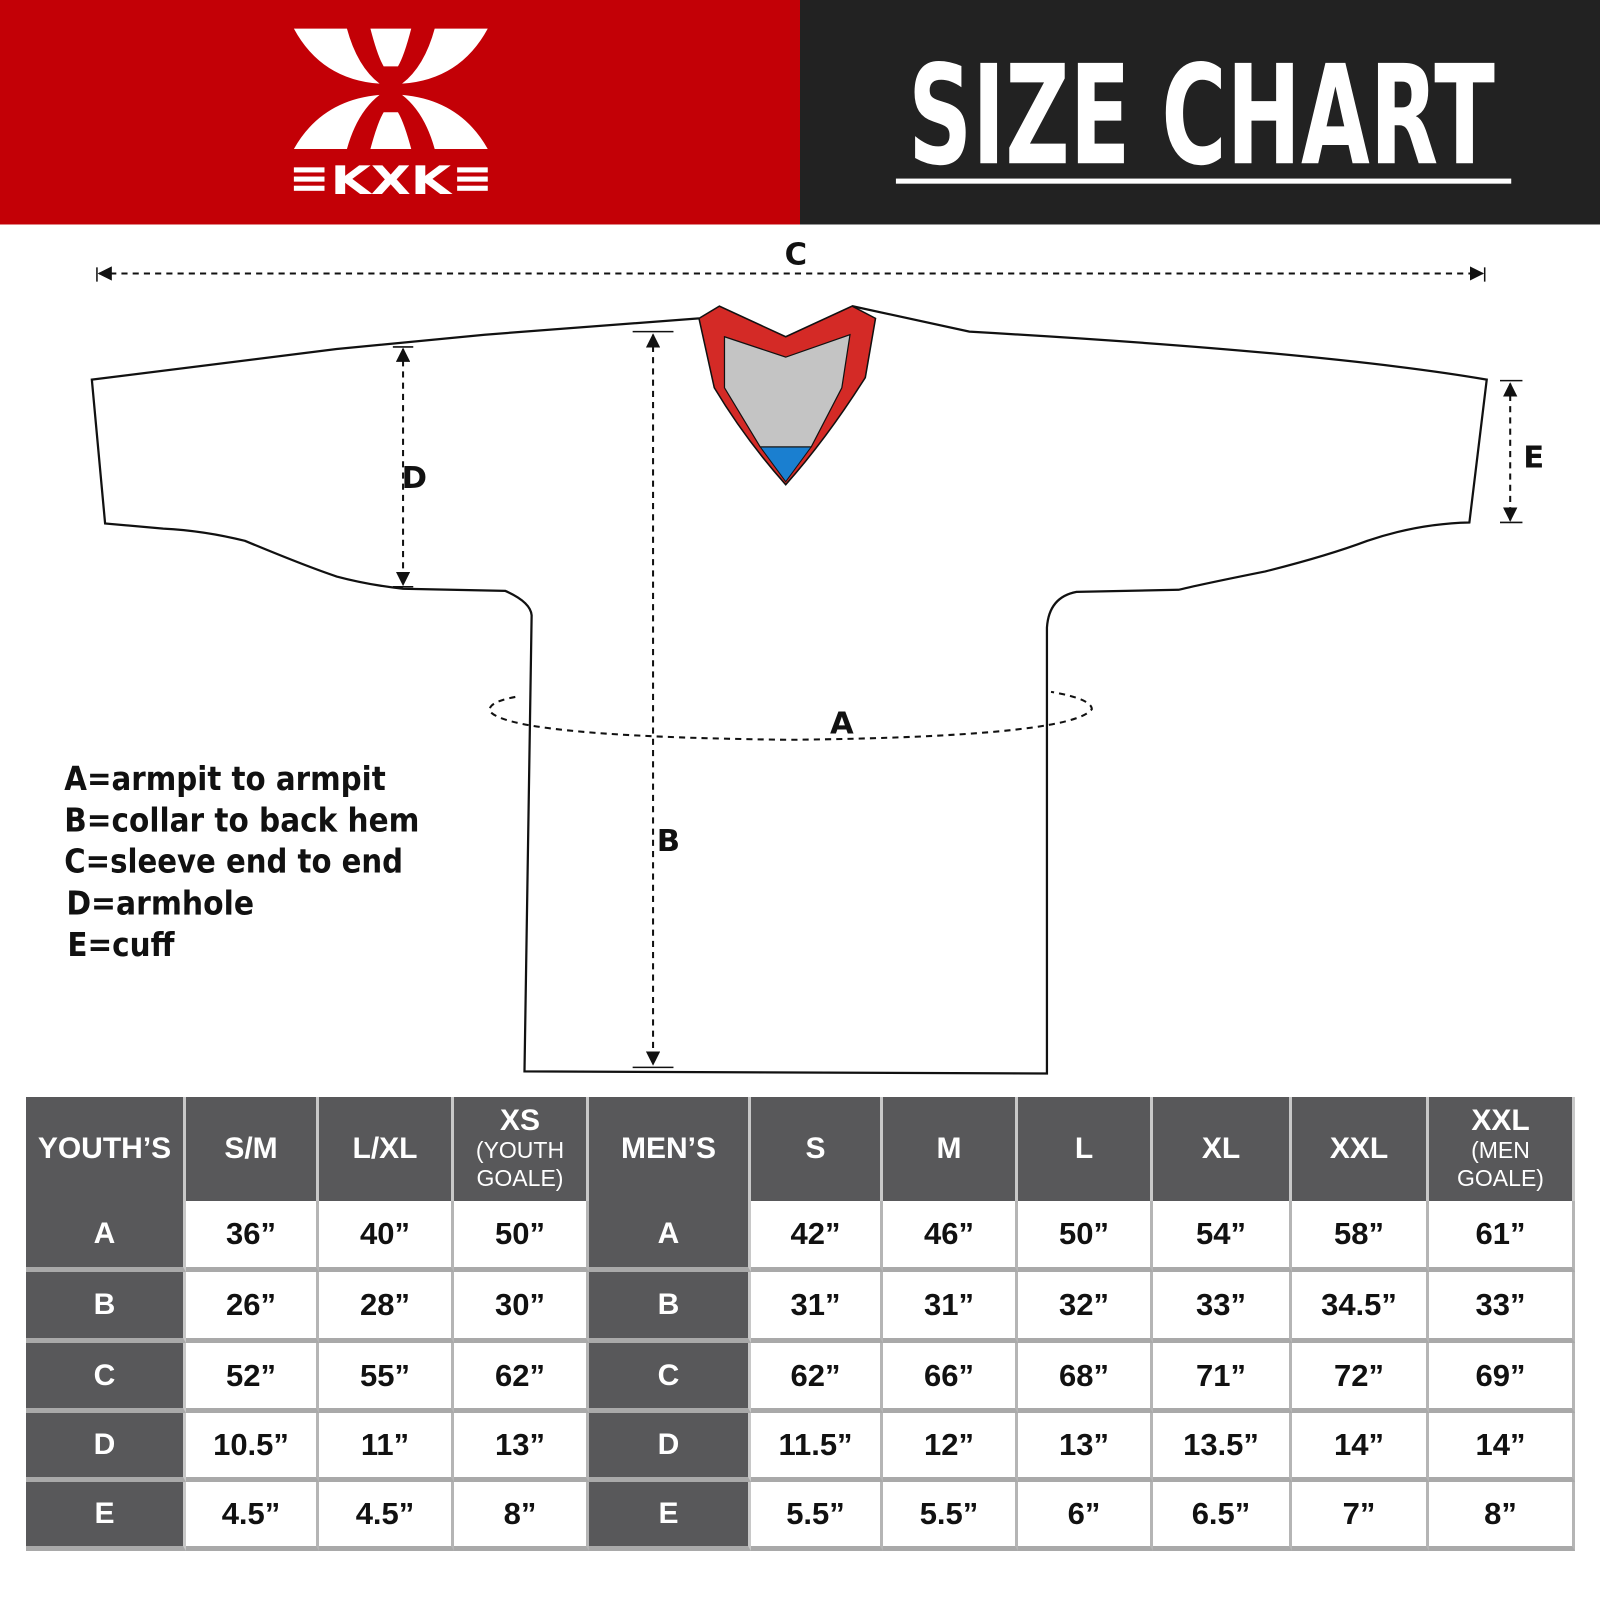  I want to click on men-value-cell: 6”, so click(1085, 1516).